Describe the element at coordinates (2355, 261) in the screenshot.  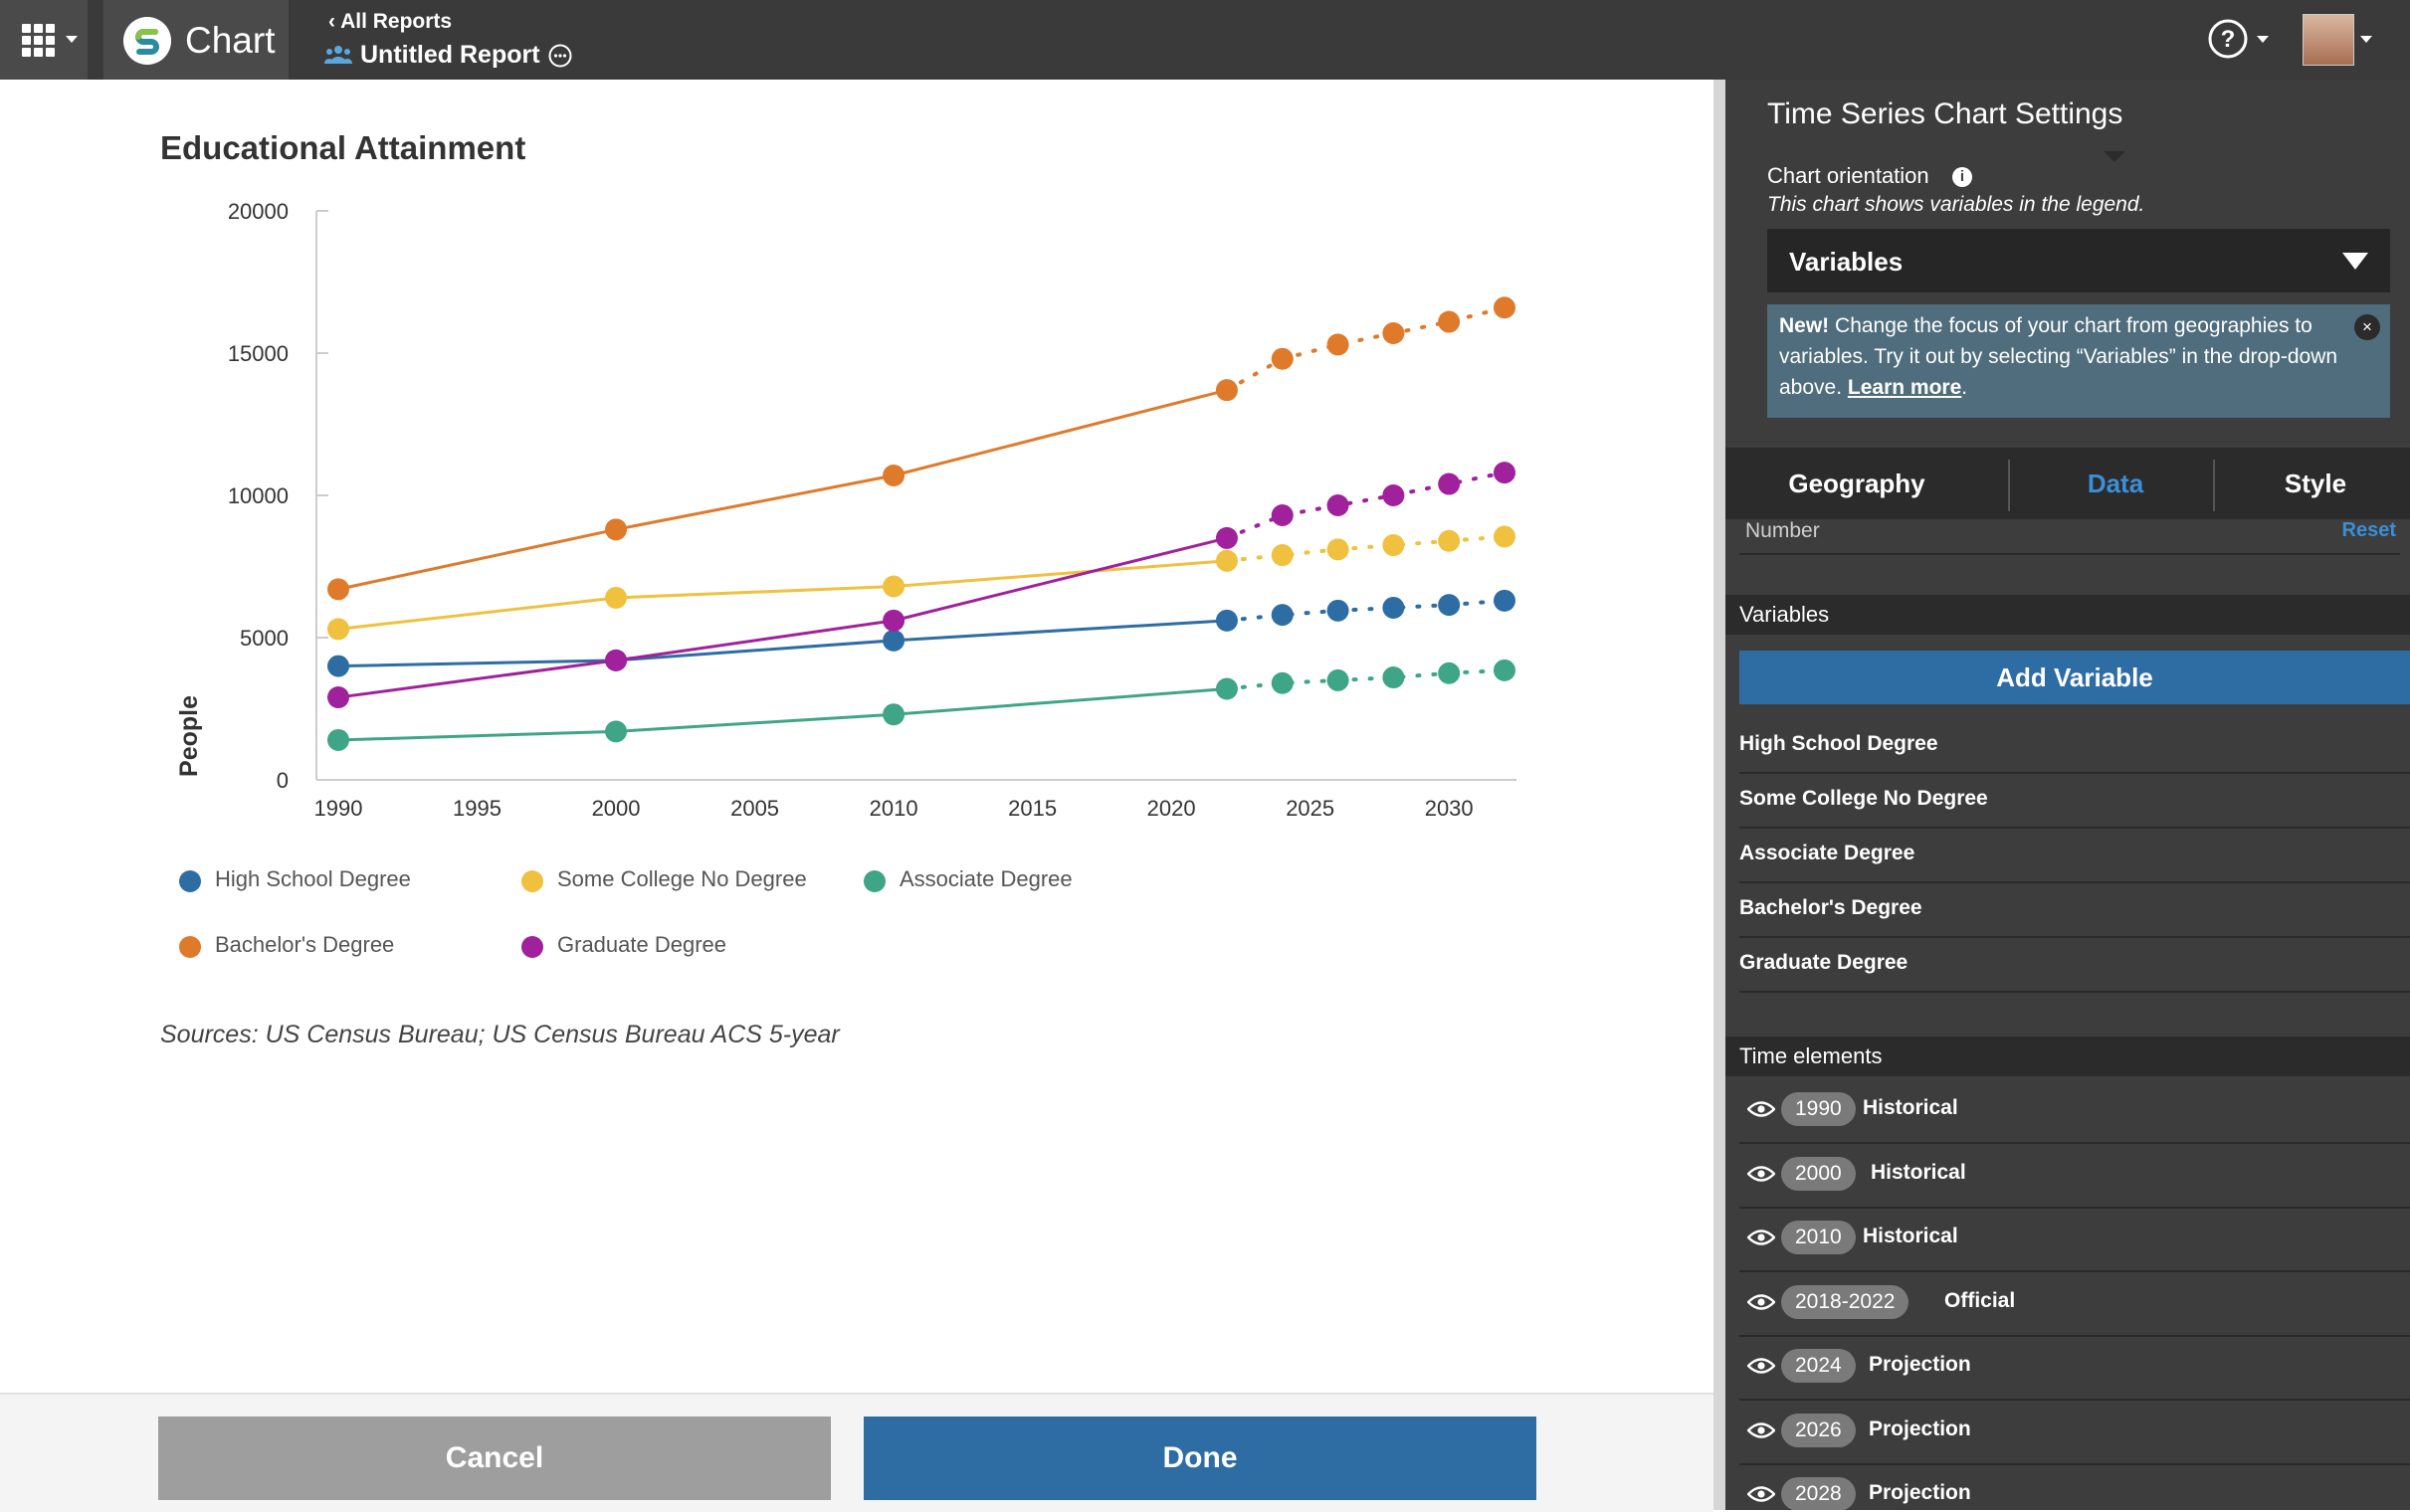
I see `caret-down-icon` at that location.